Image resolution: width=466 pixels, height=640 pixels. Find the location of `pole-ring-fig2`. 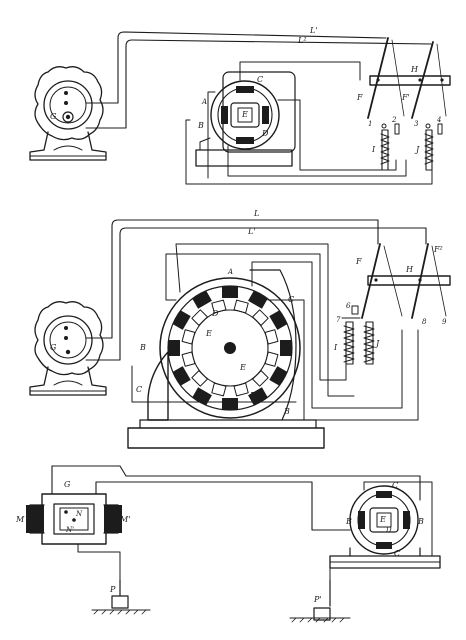

pole-ring-fig2 is located at coordinates (230, 348).